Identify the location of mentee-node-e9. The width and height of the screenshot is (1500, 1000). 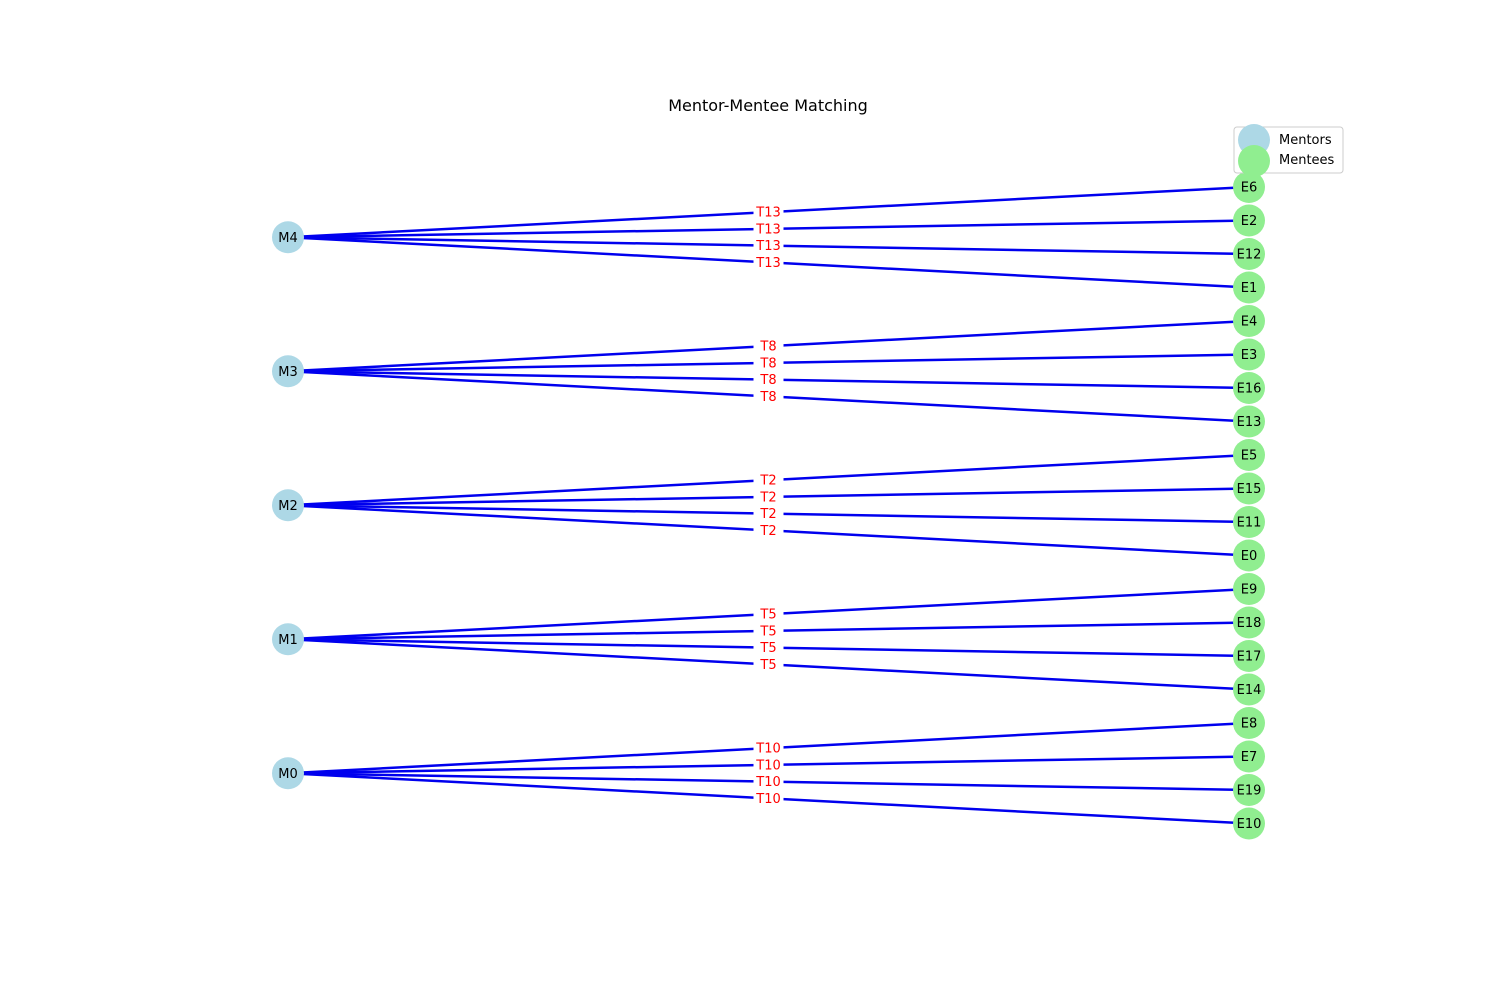
(1249, 589).